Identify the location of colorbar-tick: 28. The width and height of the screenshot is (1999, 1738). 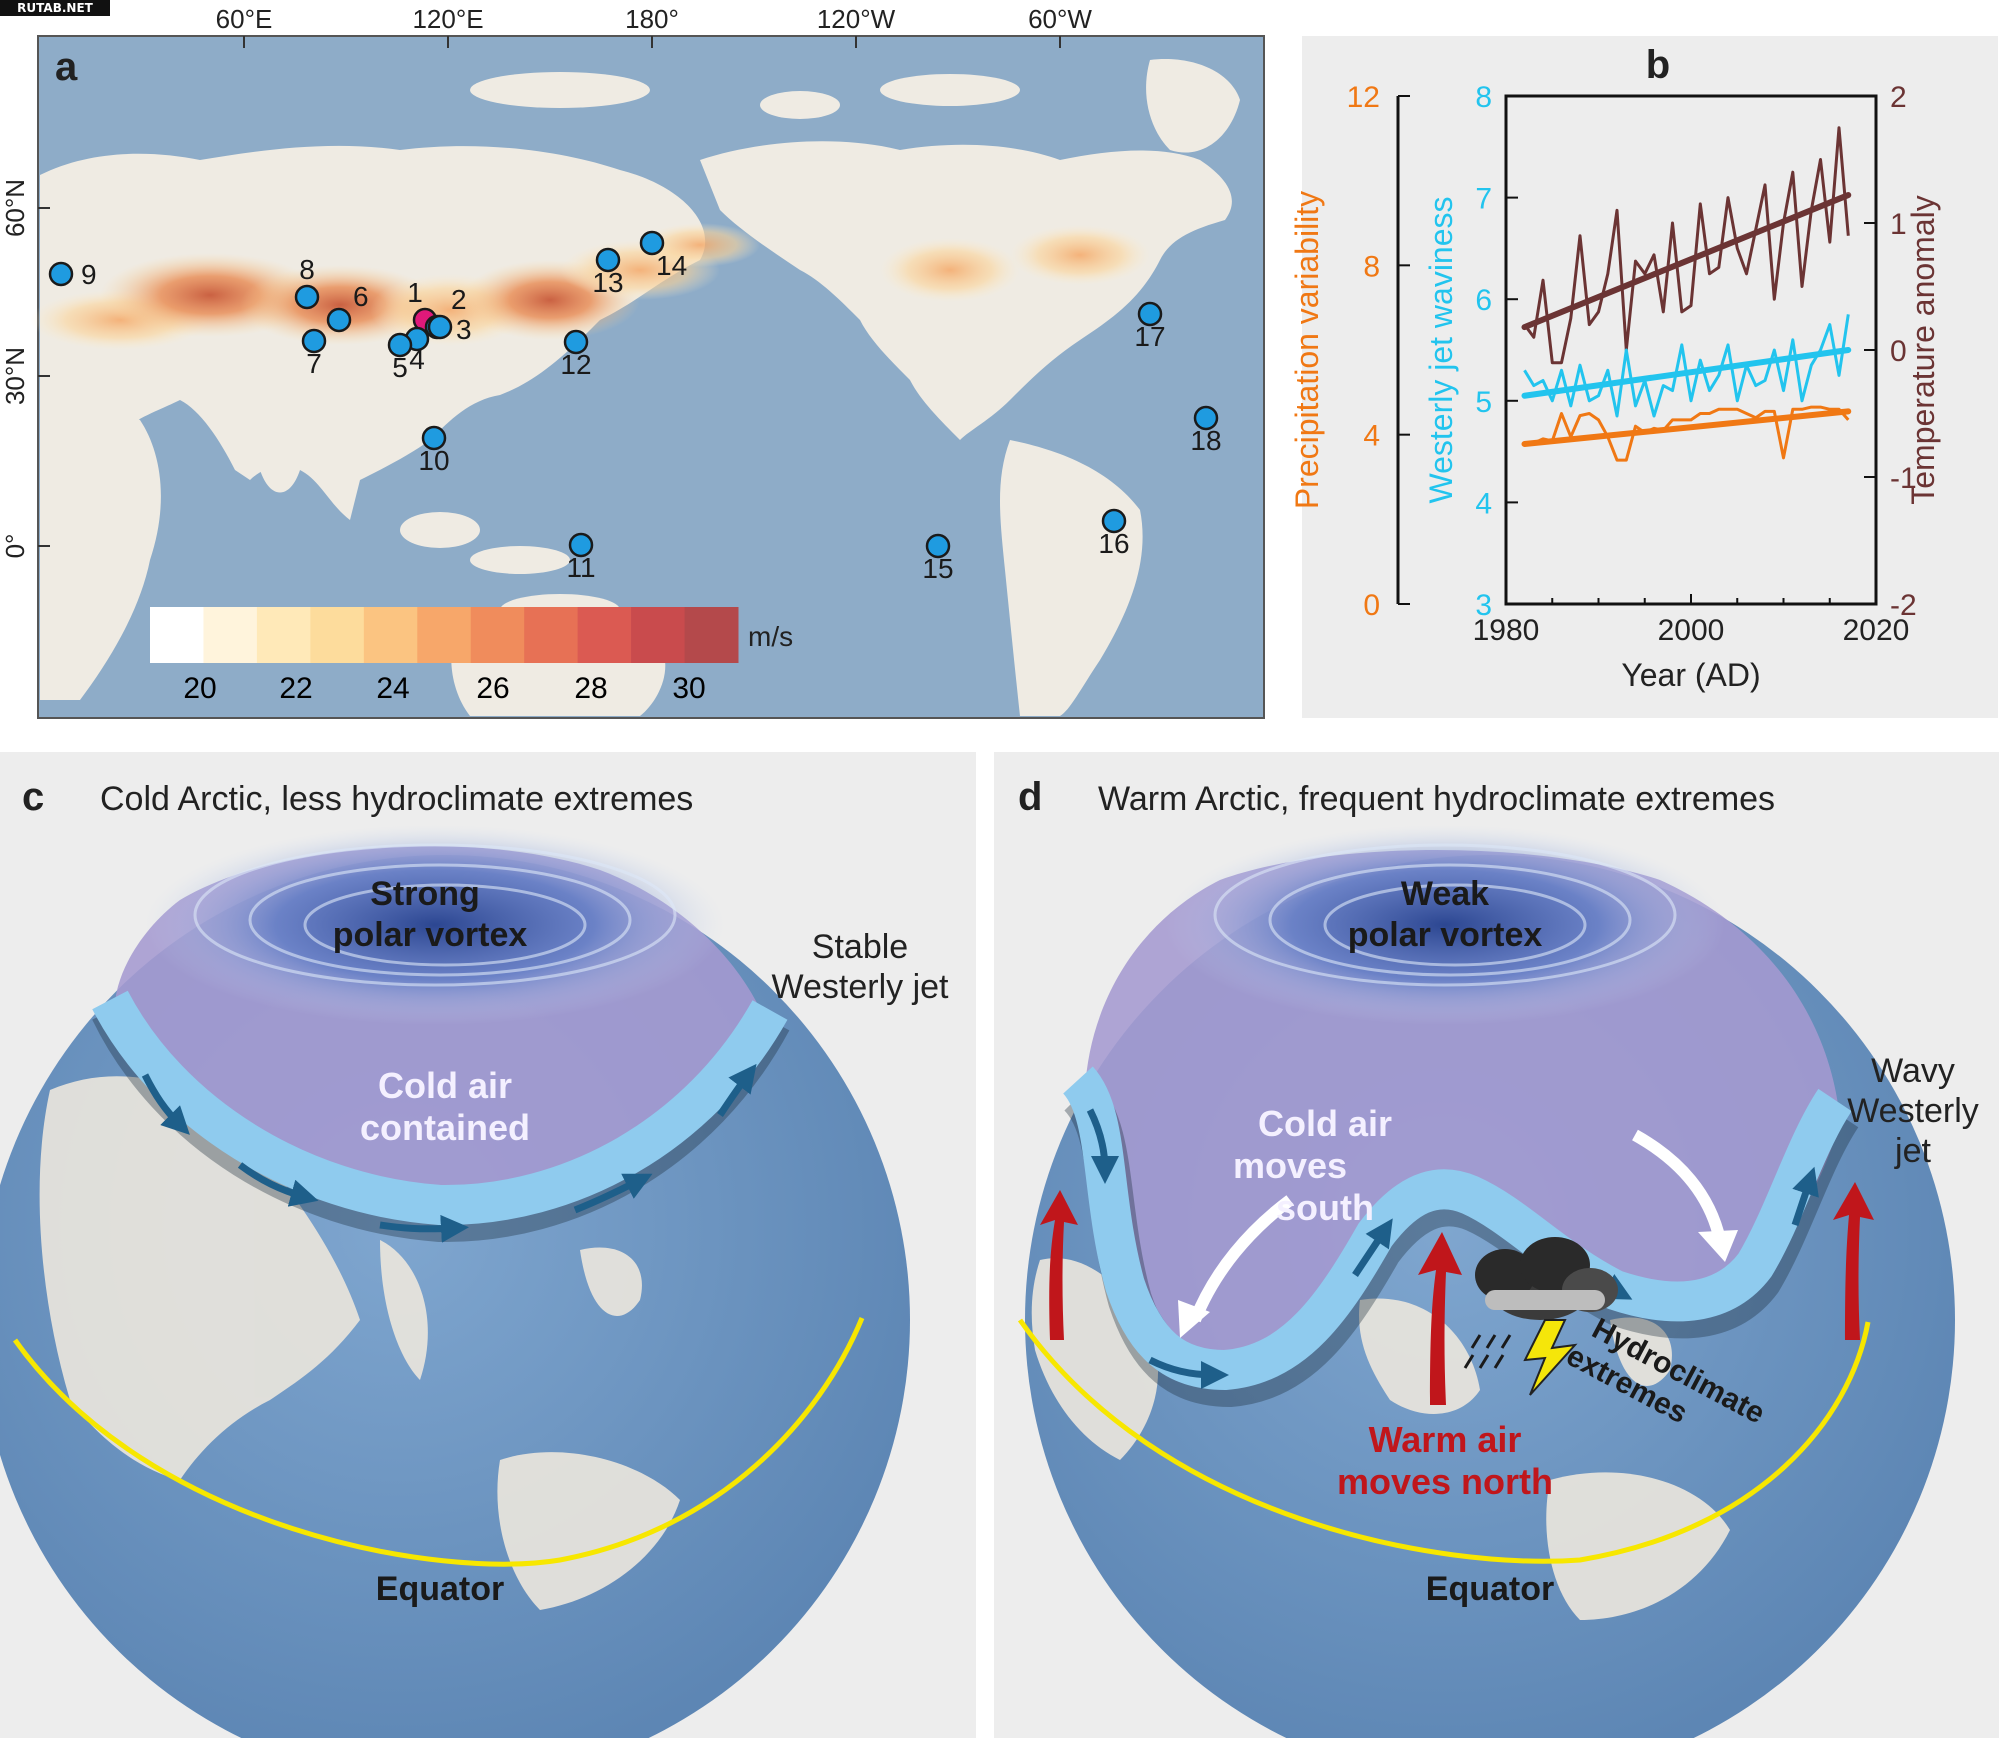
(590, 688).